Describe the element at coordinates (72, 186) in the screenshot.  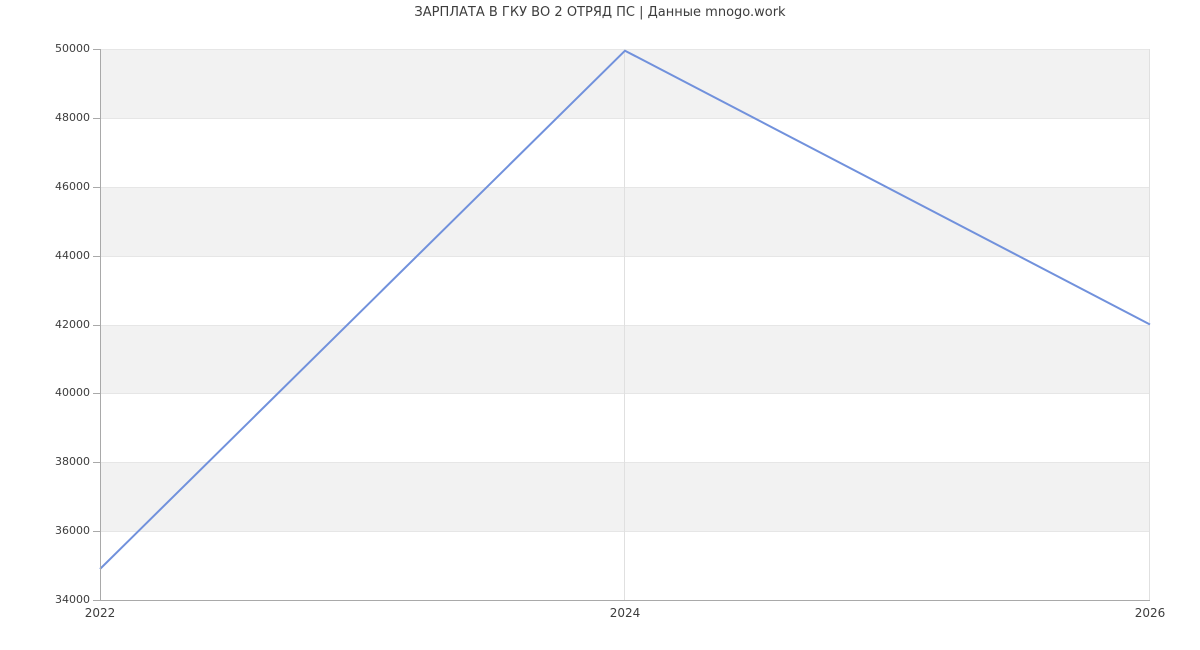
I see `y-axis-label: 46000` at that location.